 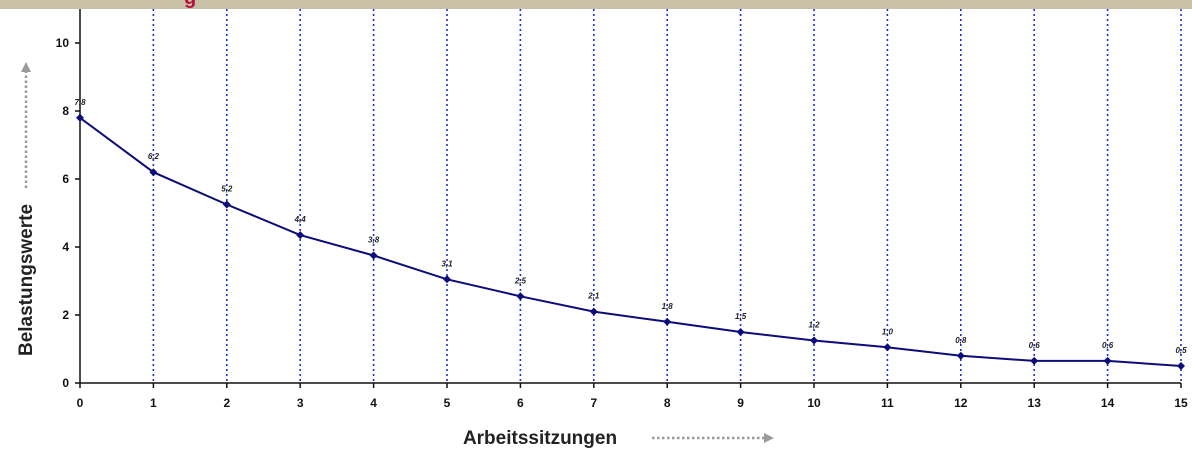 What do you see at coordinates (447, 263) in the screenshot?
I see `data-label-5: 3,1` at bounding box center [447, 263].